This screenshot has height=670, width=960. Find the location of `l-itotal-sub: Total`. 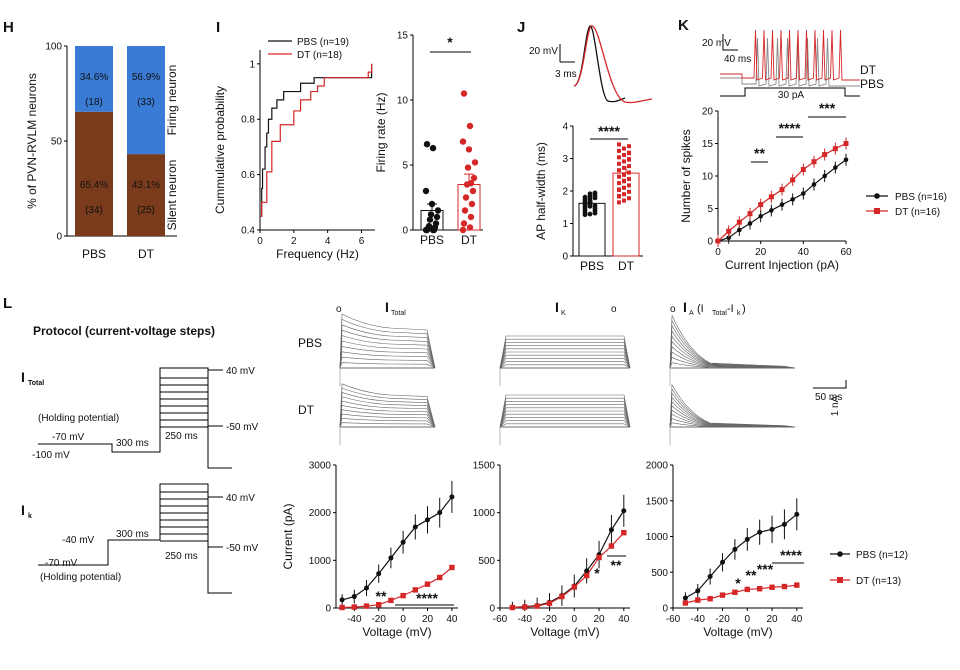

l-itotal-sub: Total is located at coordinates (36, 383).